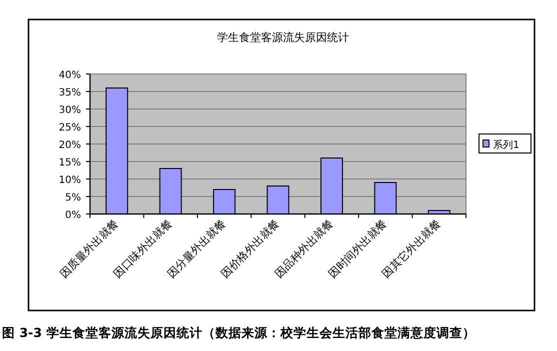  What do you see at coordinates (69, 163) in the screenshot?
I see `y-tick-label: 15%` at bounding box center [69, 163].